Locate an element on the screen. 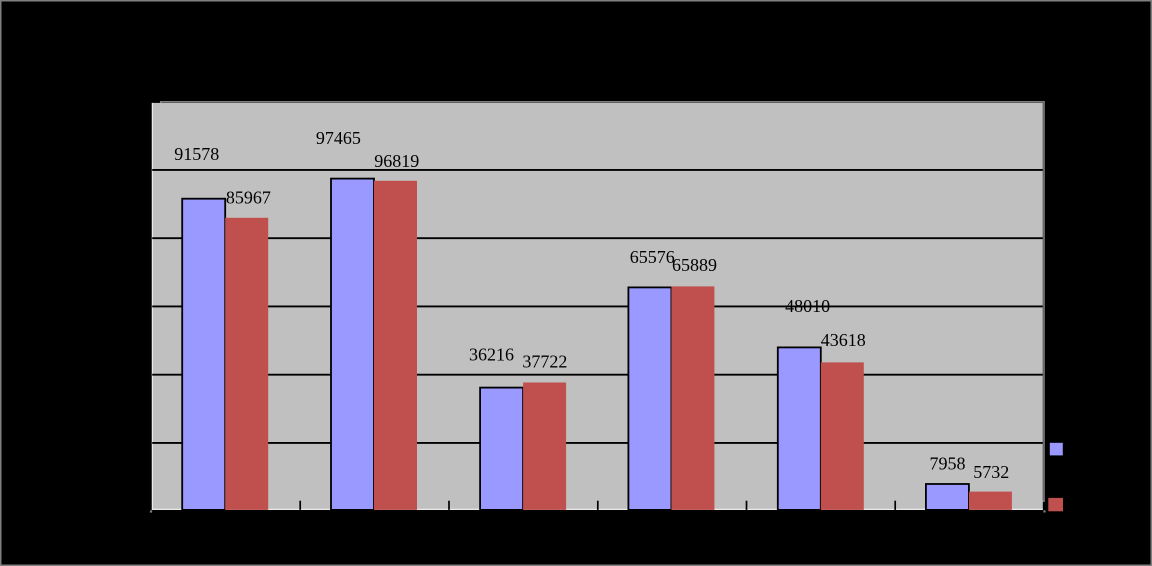 Image resolution: width=1152 pixels, height=566 pixels. svg-text: 65889 is located at coordinates (694, 265).